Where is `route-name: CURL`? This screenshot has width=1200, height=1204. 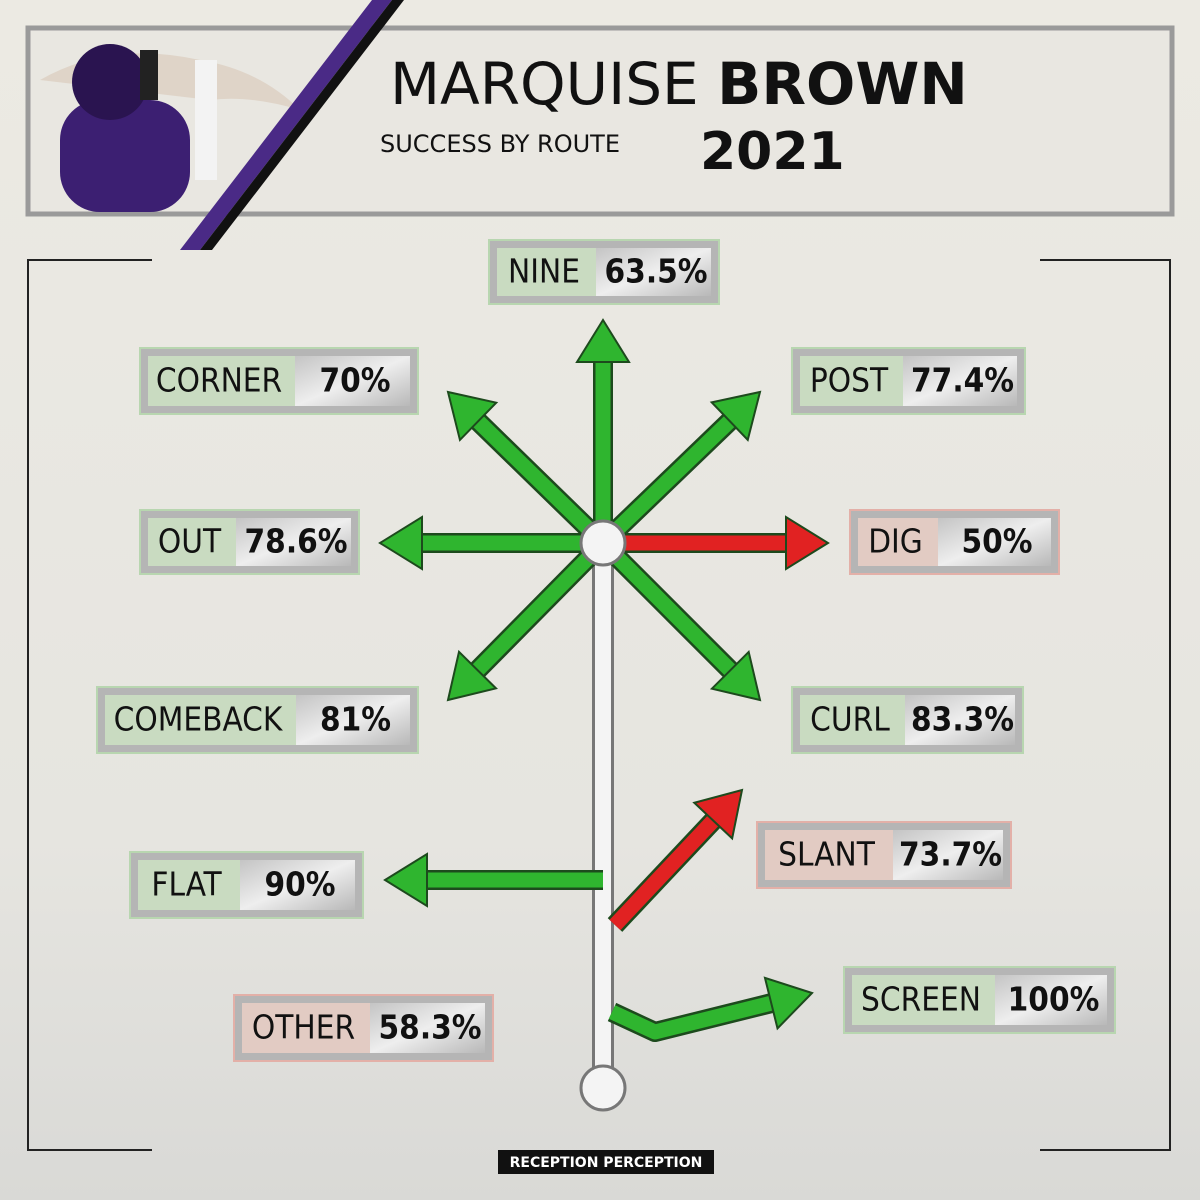 route-name: CURL is located at coordinates (850, 719).